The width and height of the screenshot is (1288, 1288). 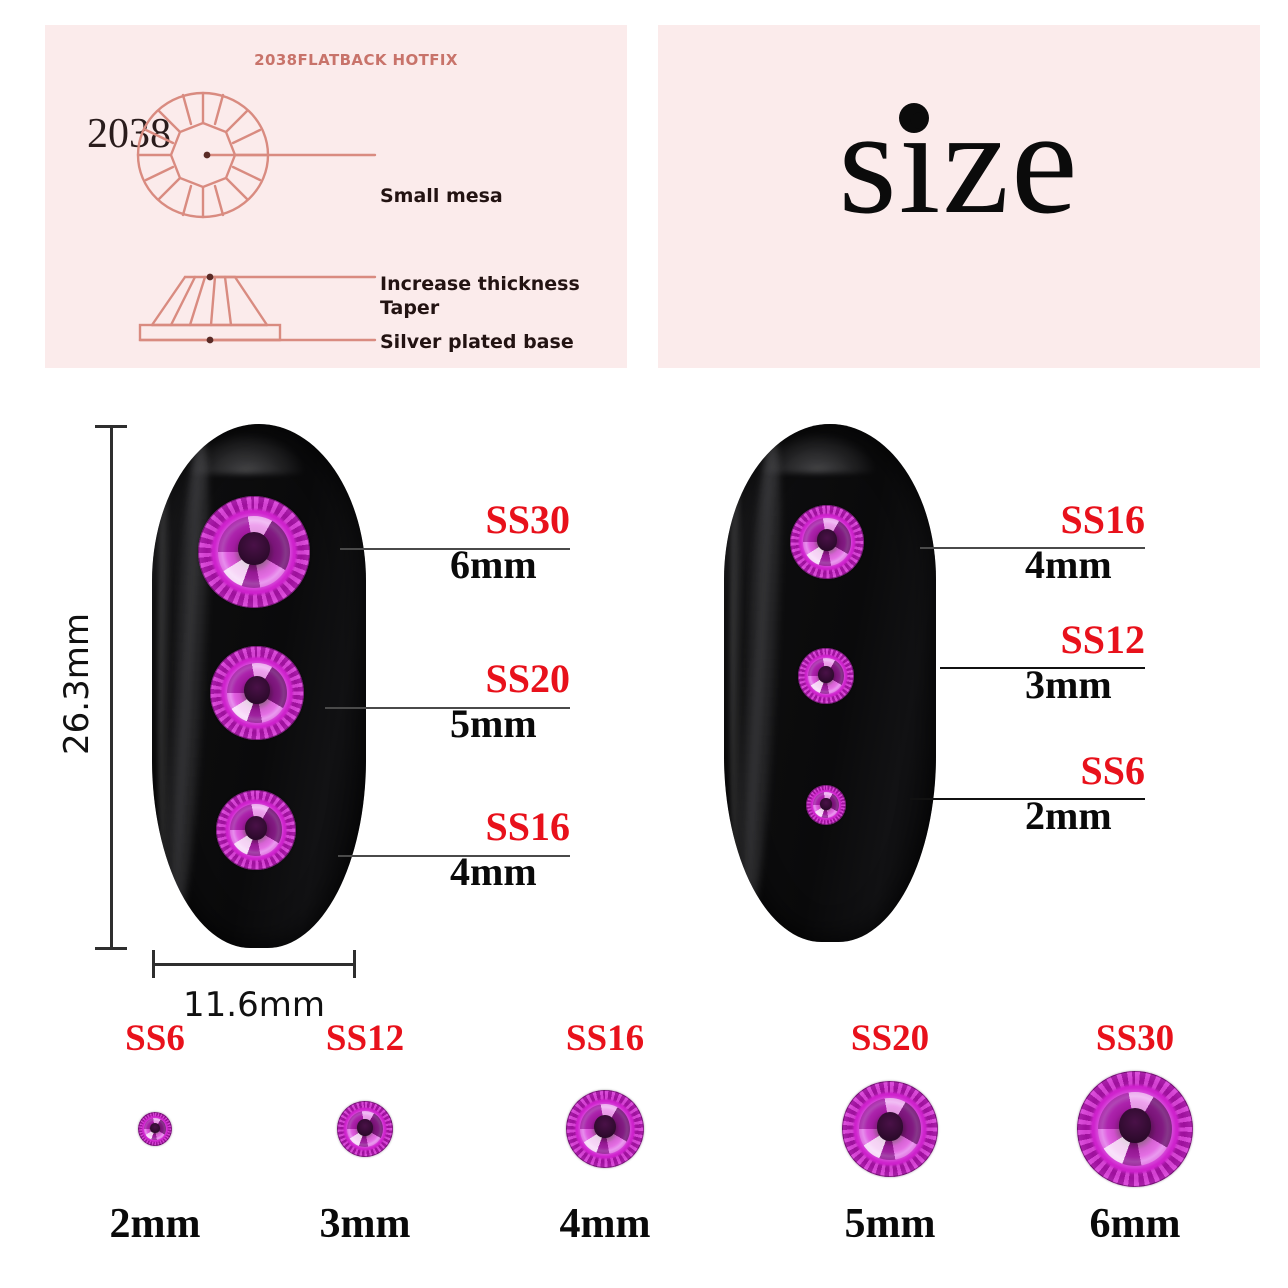 What do you see at coordinates (1135, 1224) in the screenshot?
I see `legend-mm-label: 6mm` at bounding box center [1135, 1224].